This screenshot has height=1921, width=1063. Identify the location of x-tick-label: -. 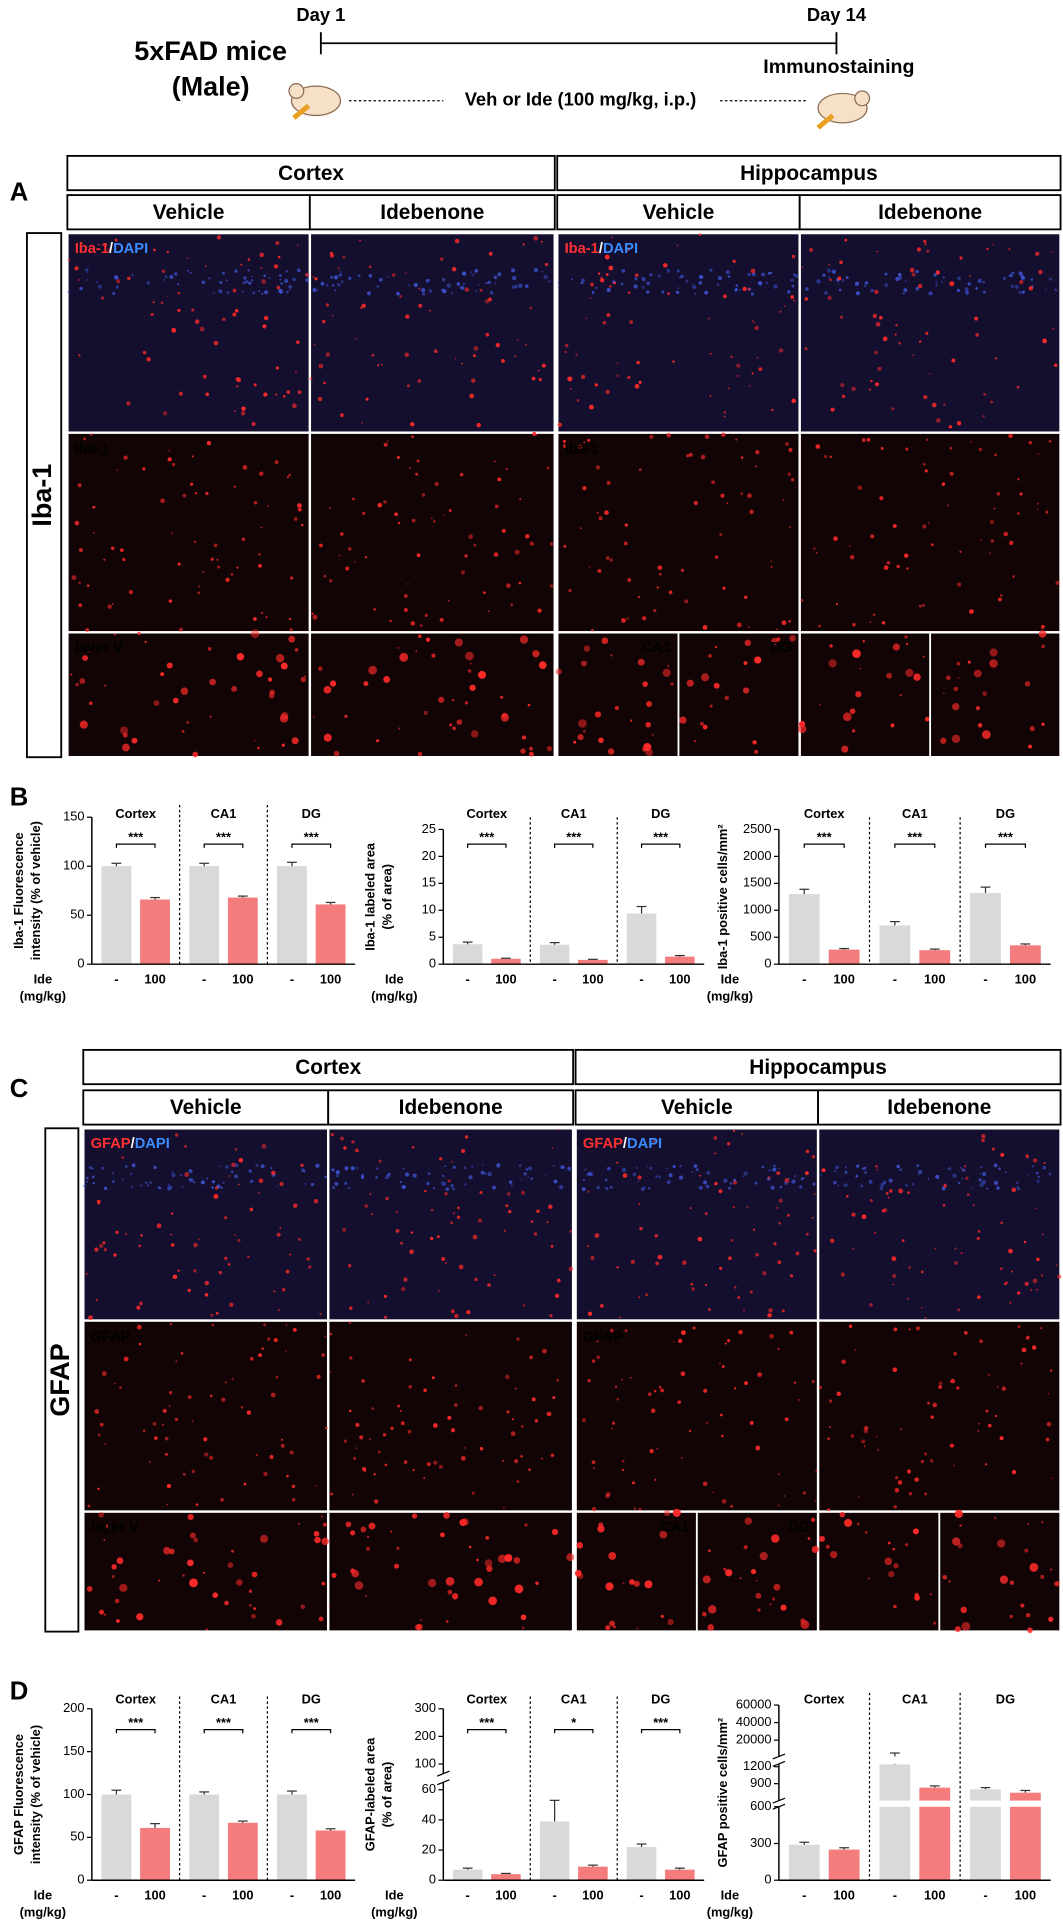
(468, 1895).